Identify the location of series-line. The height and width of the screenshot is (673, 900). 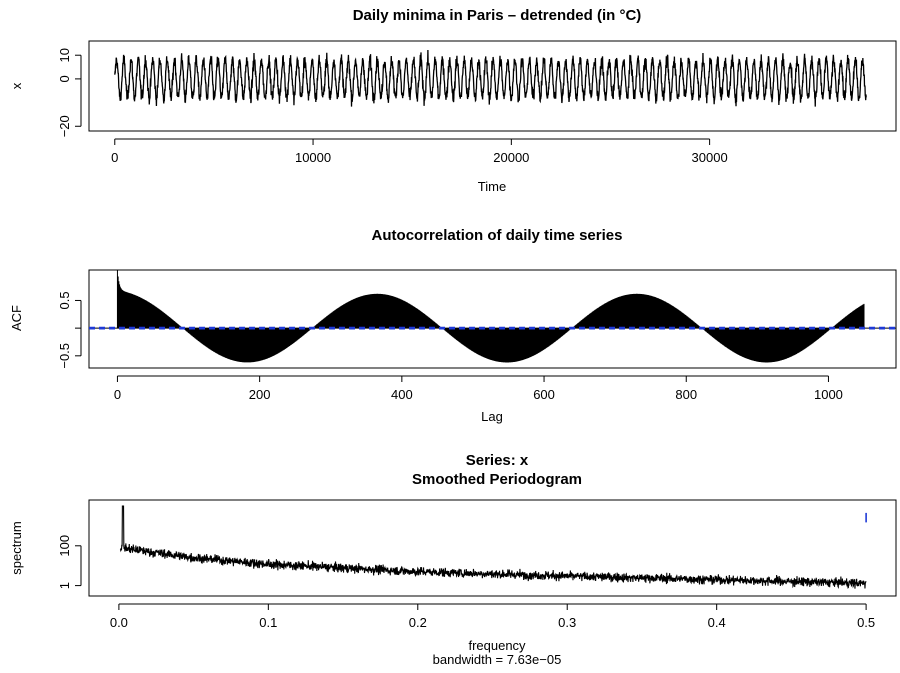
(490, 78).